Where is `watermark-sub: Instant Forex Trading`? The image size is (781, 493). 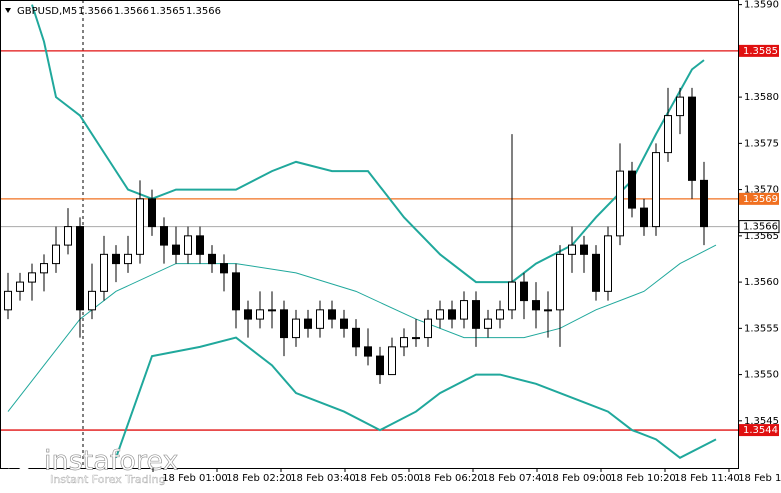 watermark-sub: Instant Forex Trading is located at coordinates (108, 479).